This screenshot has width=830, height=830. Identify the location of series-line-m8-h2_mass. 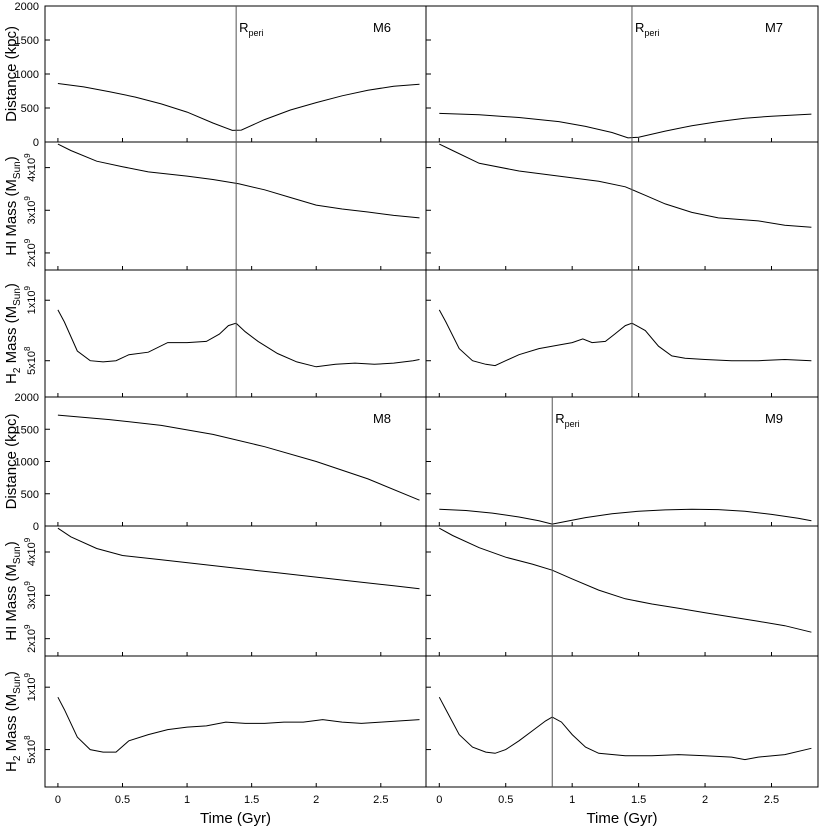
(238, 724).